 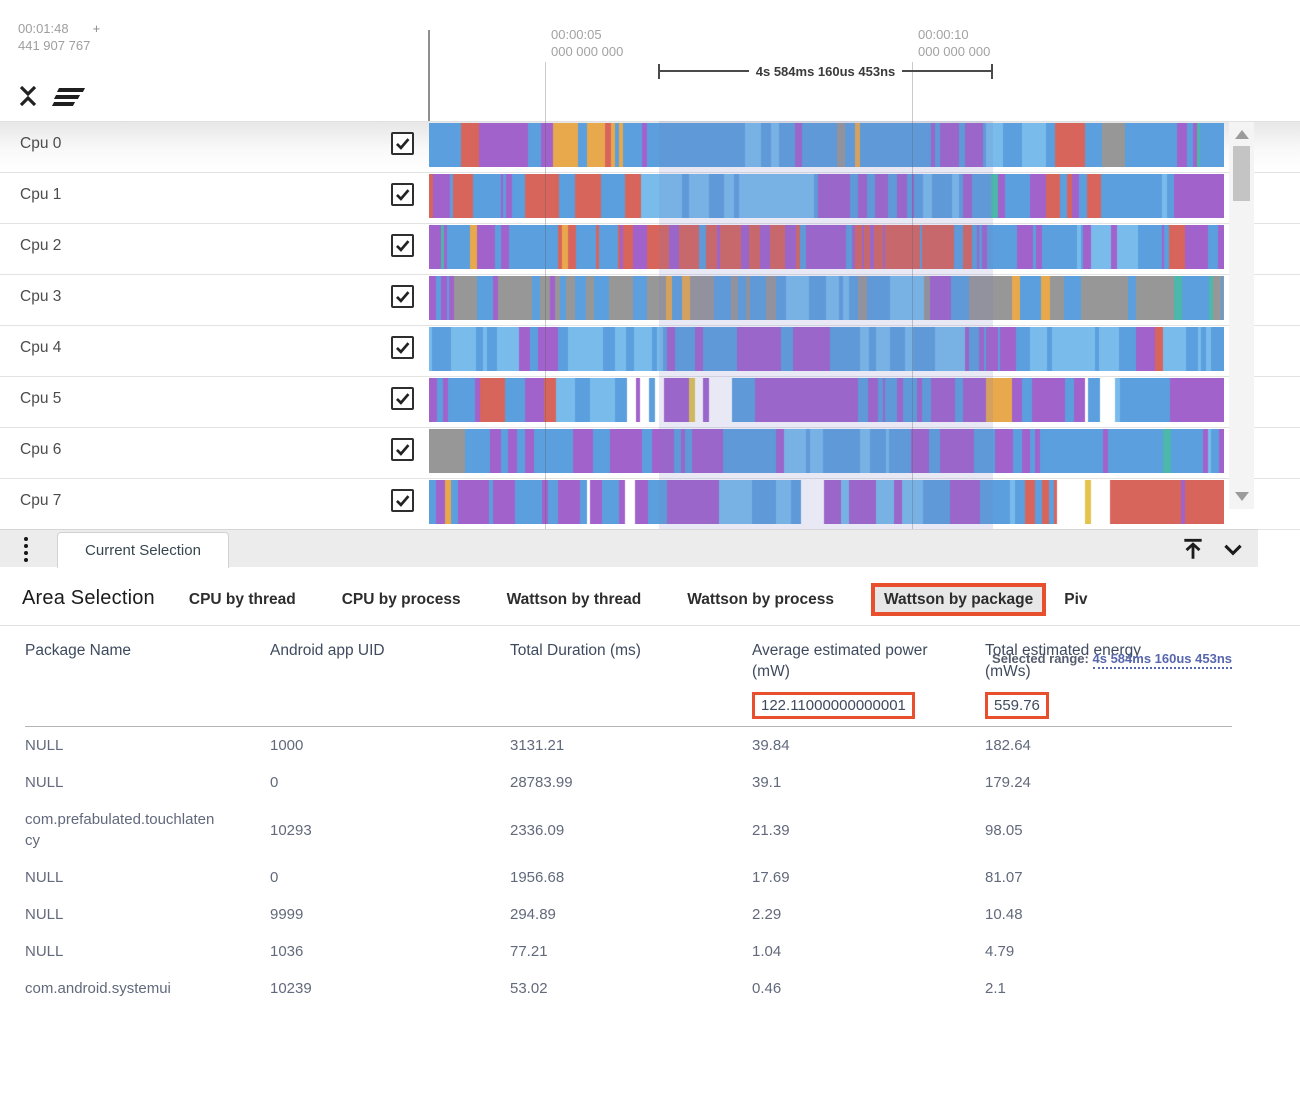 What do you see at coordinates (1017, 705) in the screenshot?
I see `total-energy-highlight: 559.76` at bounding box center [1017, 705].